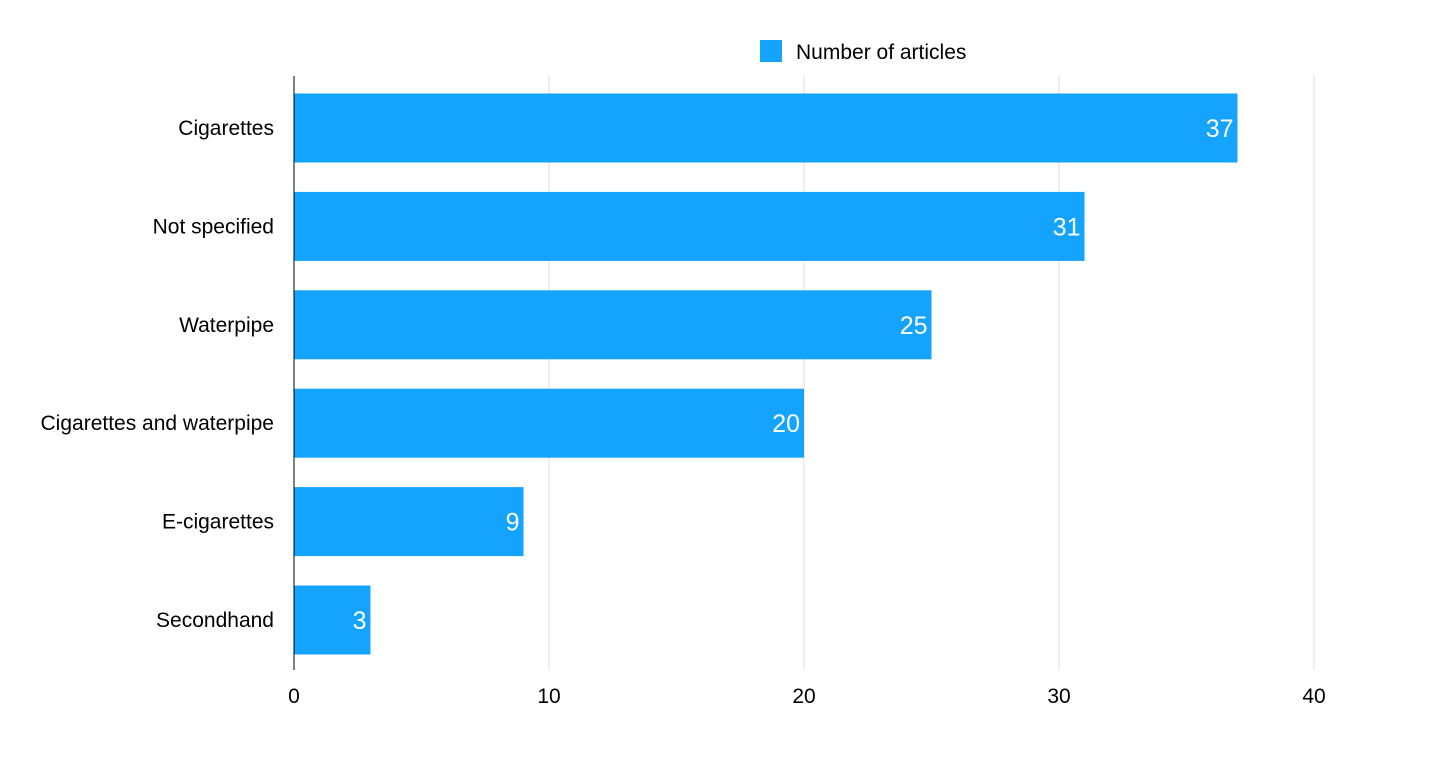 Image resolution: width=1430 pixels, height=759 pixels. I want to click on x-tick-label: 10, so click(548, 696).